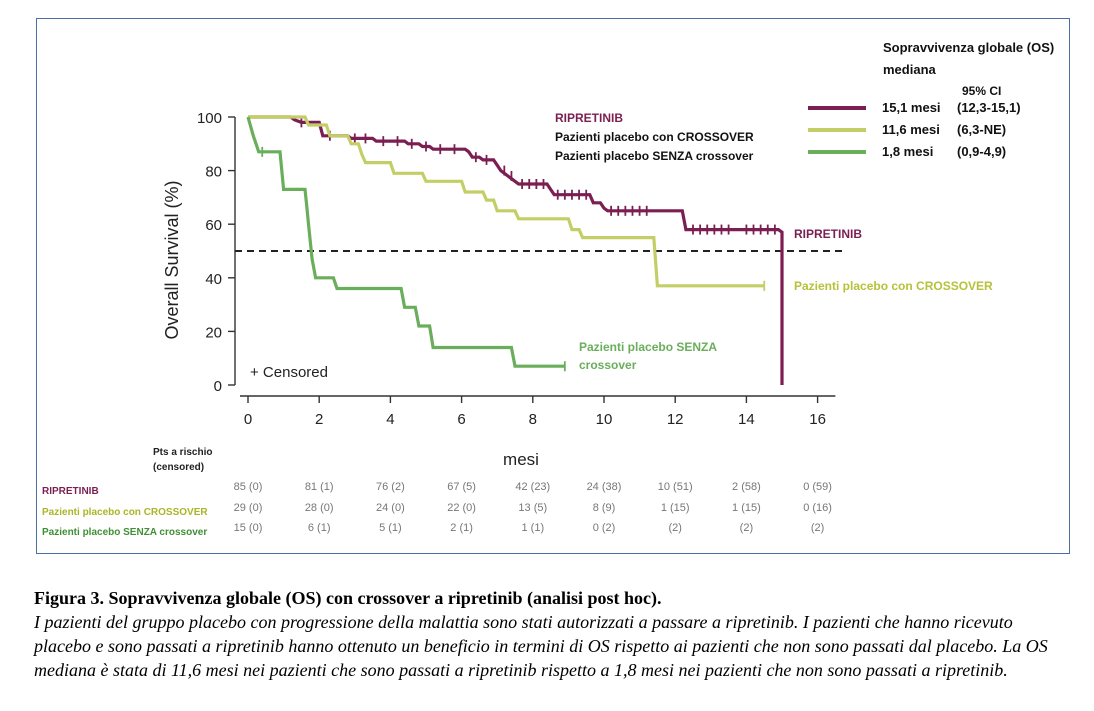 The image size is (1094, 711). What do you see at coordinates (319, 528) in the screenshot?
I see `risk-cell: 6 (1)` at bounding box center [319, 528].